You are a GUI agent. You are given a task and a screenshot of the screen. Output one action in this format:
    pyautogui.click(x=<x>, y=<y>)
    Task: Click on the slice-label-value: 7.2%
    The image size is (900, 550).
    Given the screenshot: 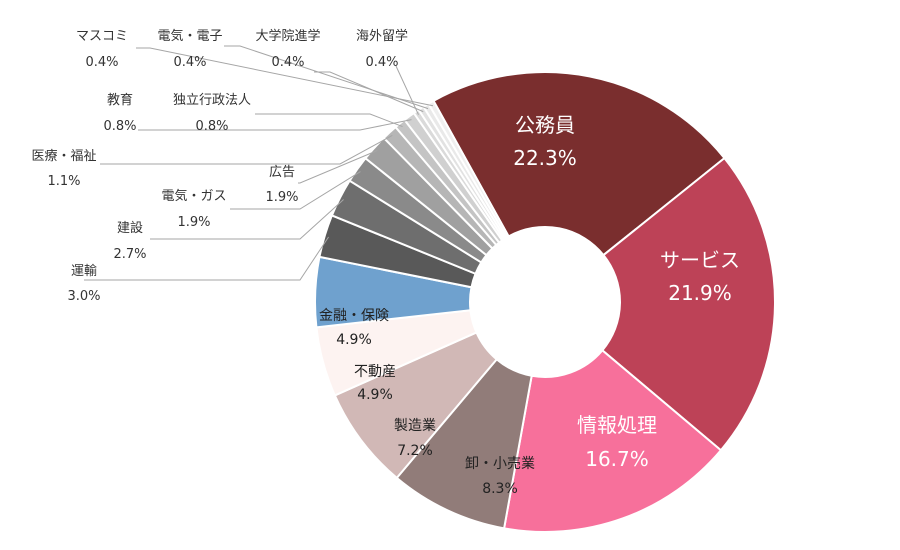 What is the action you would take?
    pyautogui.click(x=415, y=451)
    